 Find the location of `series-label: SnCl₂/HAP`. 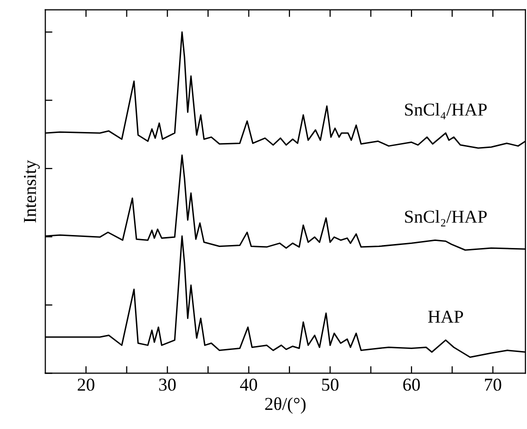

series-label: SnCl₂/HAP is located at coordinates (446, 218).